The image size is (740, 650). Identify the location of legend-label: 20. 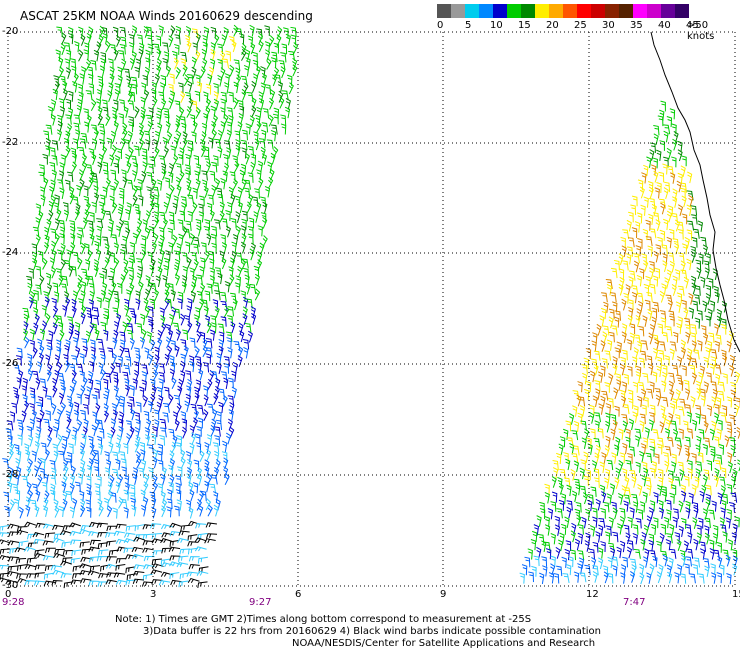
(552, 25).